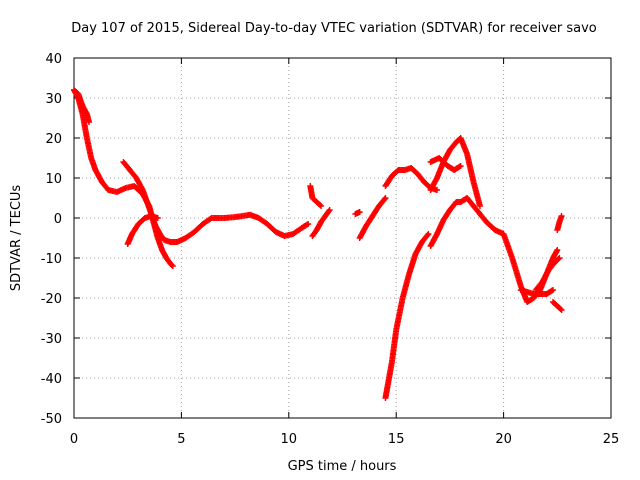  What do you see at coordinates (53, 99) in the screenshot?
I see `y-tick-label: 30` at bounding box center [53, 99].